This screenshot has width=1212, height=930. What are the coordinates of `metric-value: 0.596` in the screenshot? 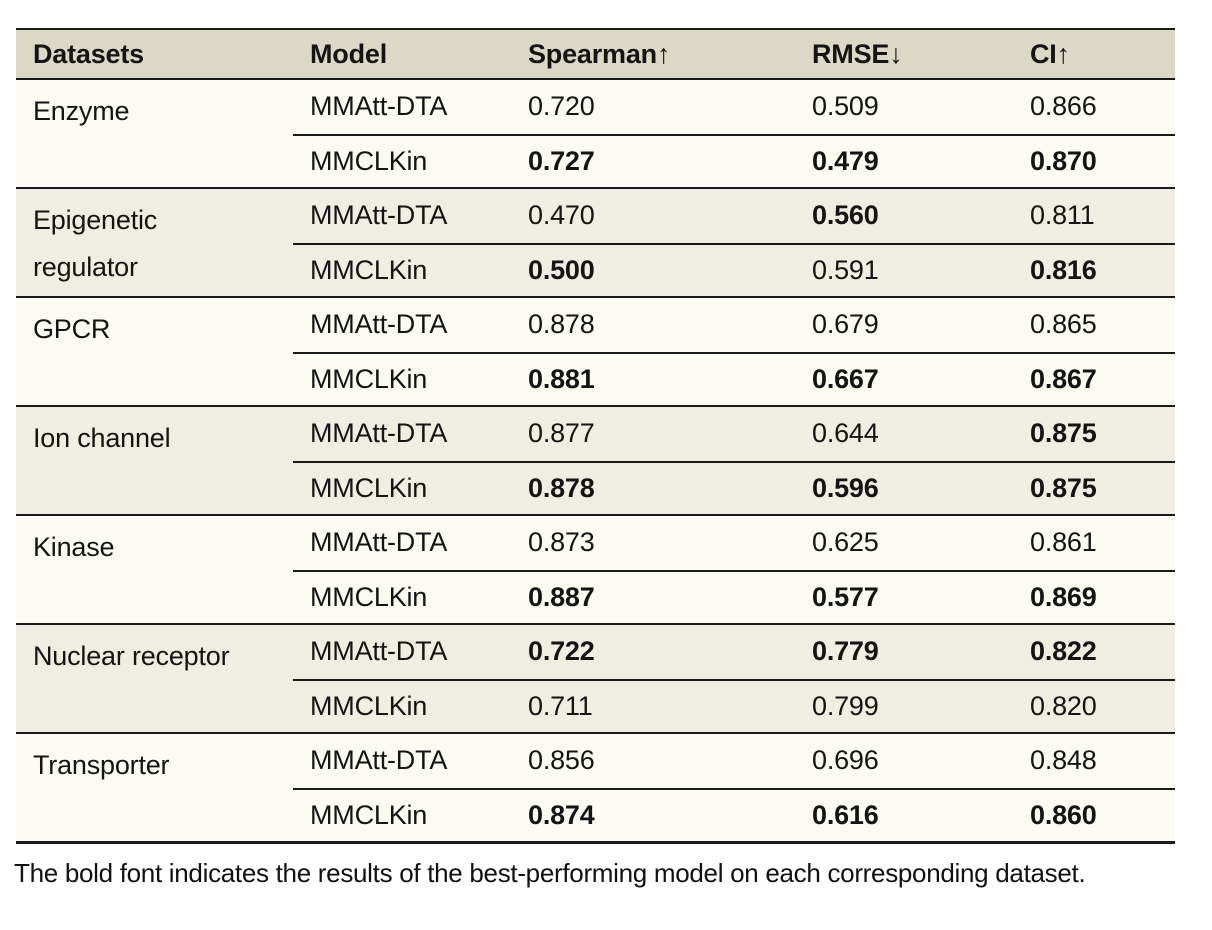 It's located at (904, 487).